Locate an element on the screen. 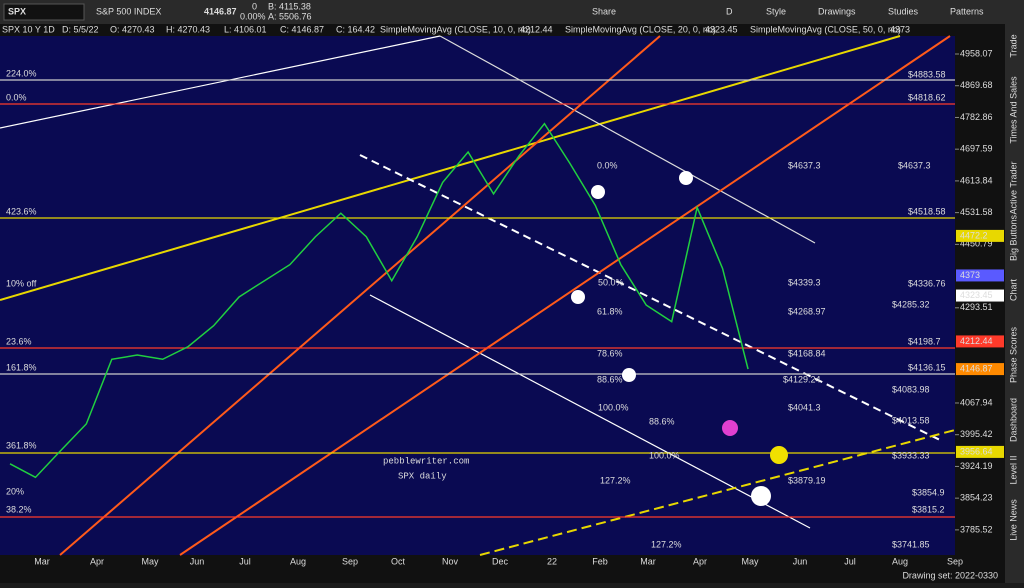  fib-label: 23.6% is located at coordinates (19, 341).